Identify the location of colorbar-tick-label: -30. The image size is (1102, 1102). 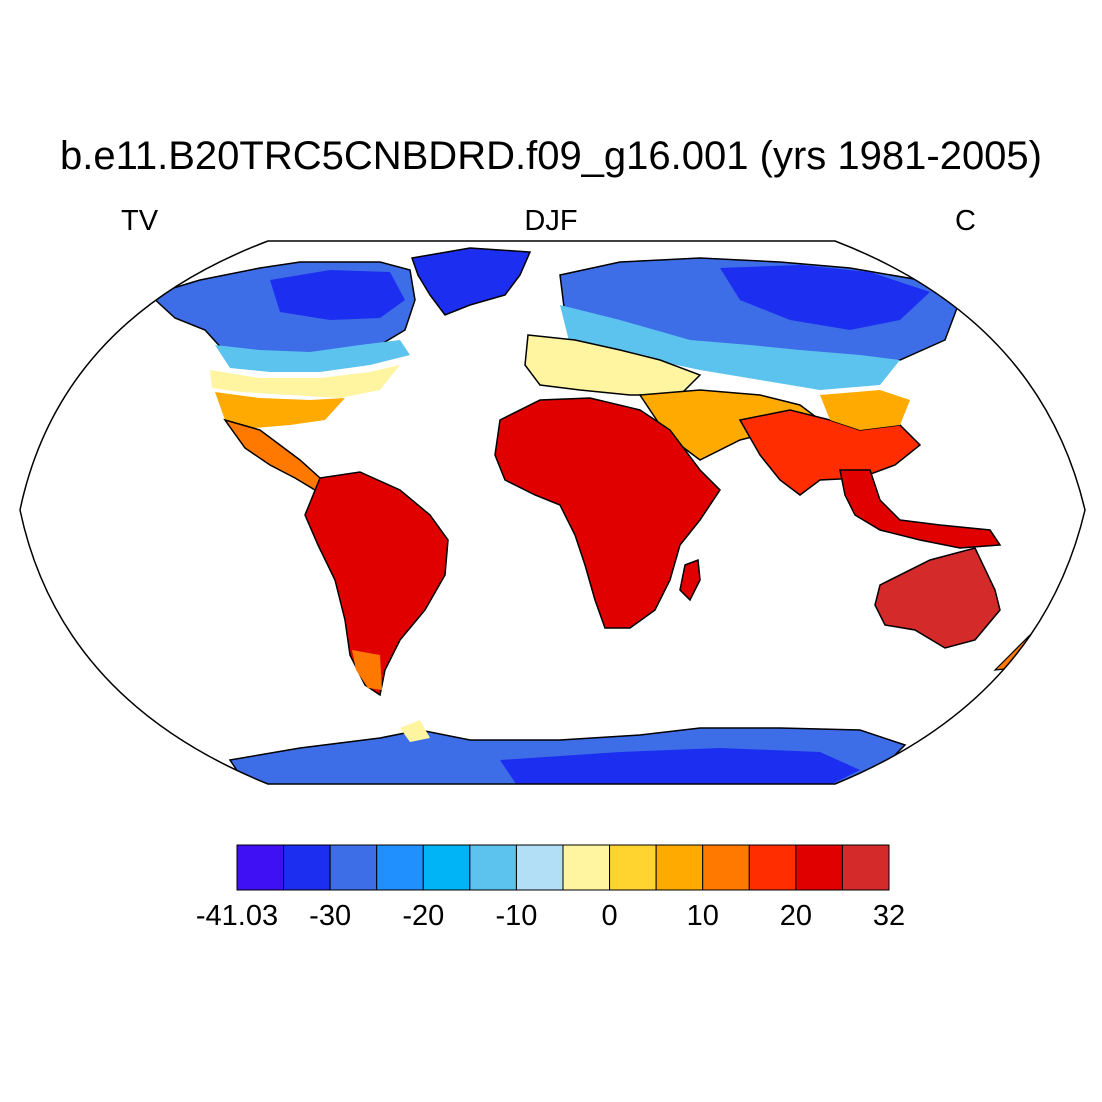
(330, 916).